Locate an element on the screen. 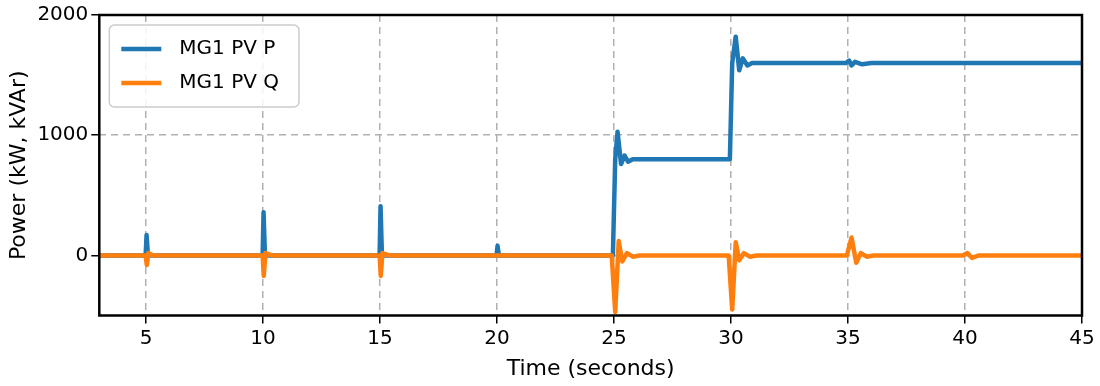 This screenshot has height=386, width=1100. x-tick-label: 35 is located at coordinates (848, 336).